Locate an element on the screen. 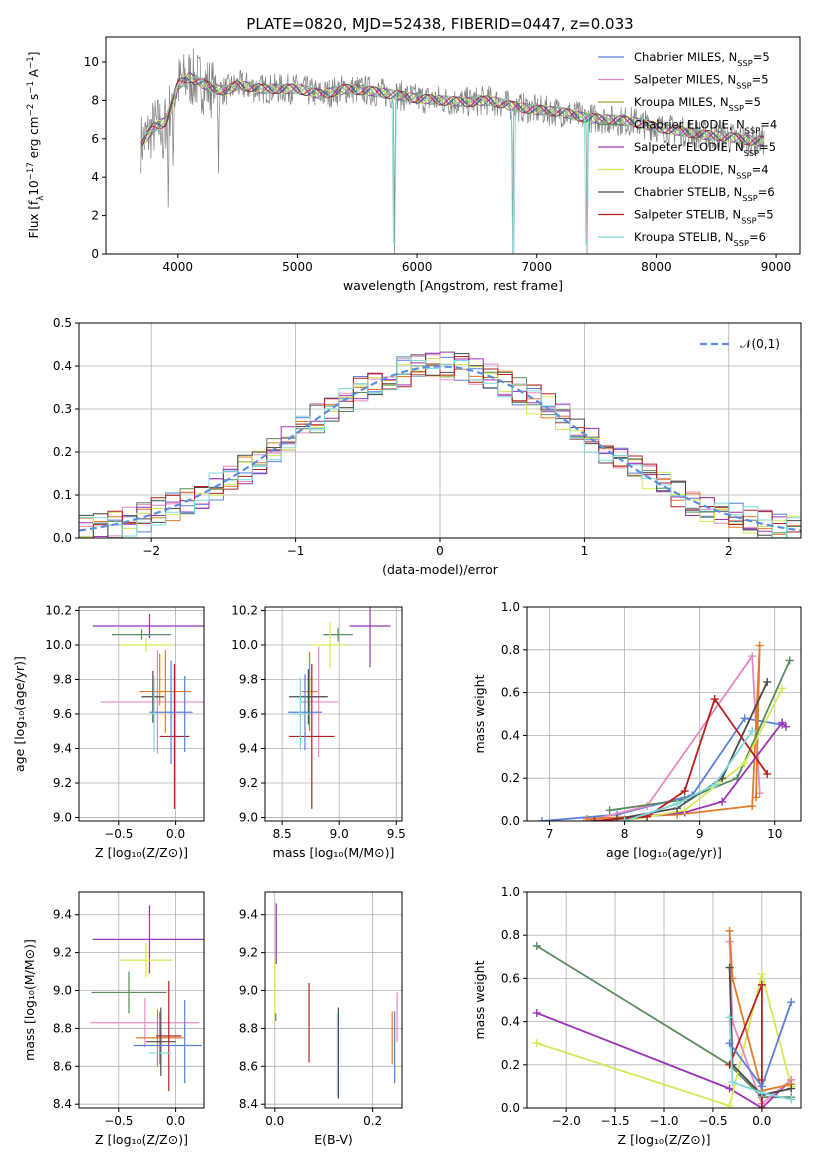 This screenshot has height=1170, width=819. y-tick-label: 0.1 is located at coordinates (62, 495).